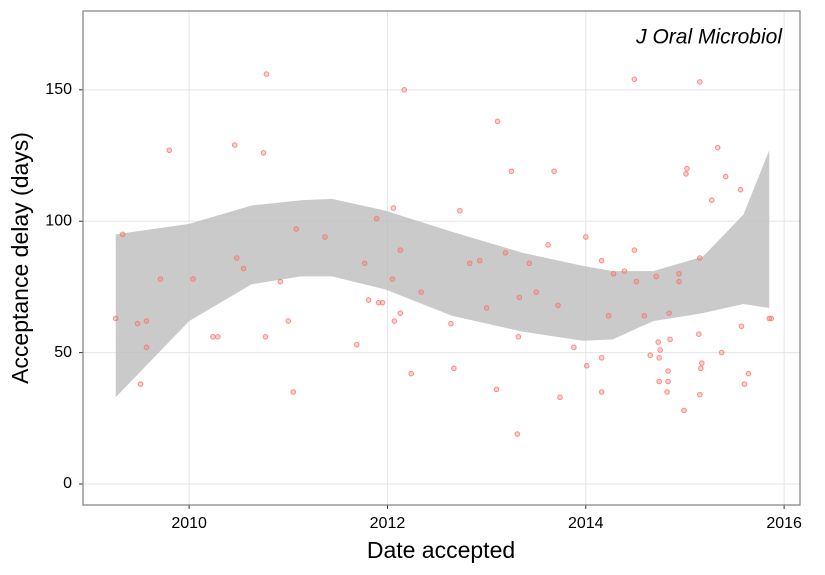  I want to click on y-axis-title: Acceptance delay (days), so click(20, 258).